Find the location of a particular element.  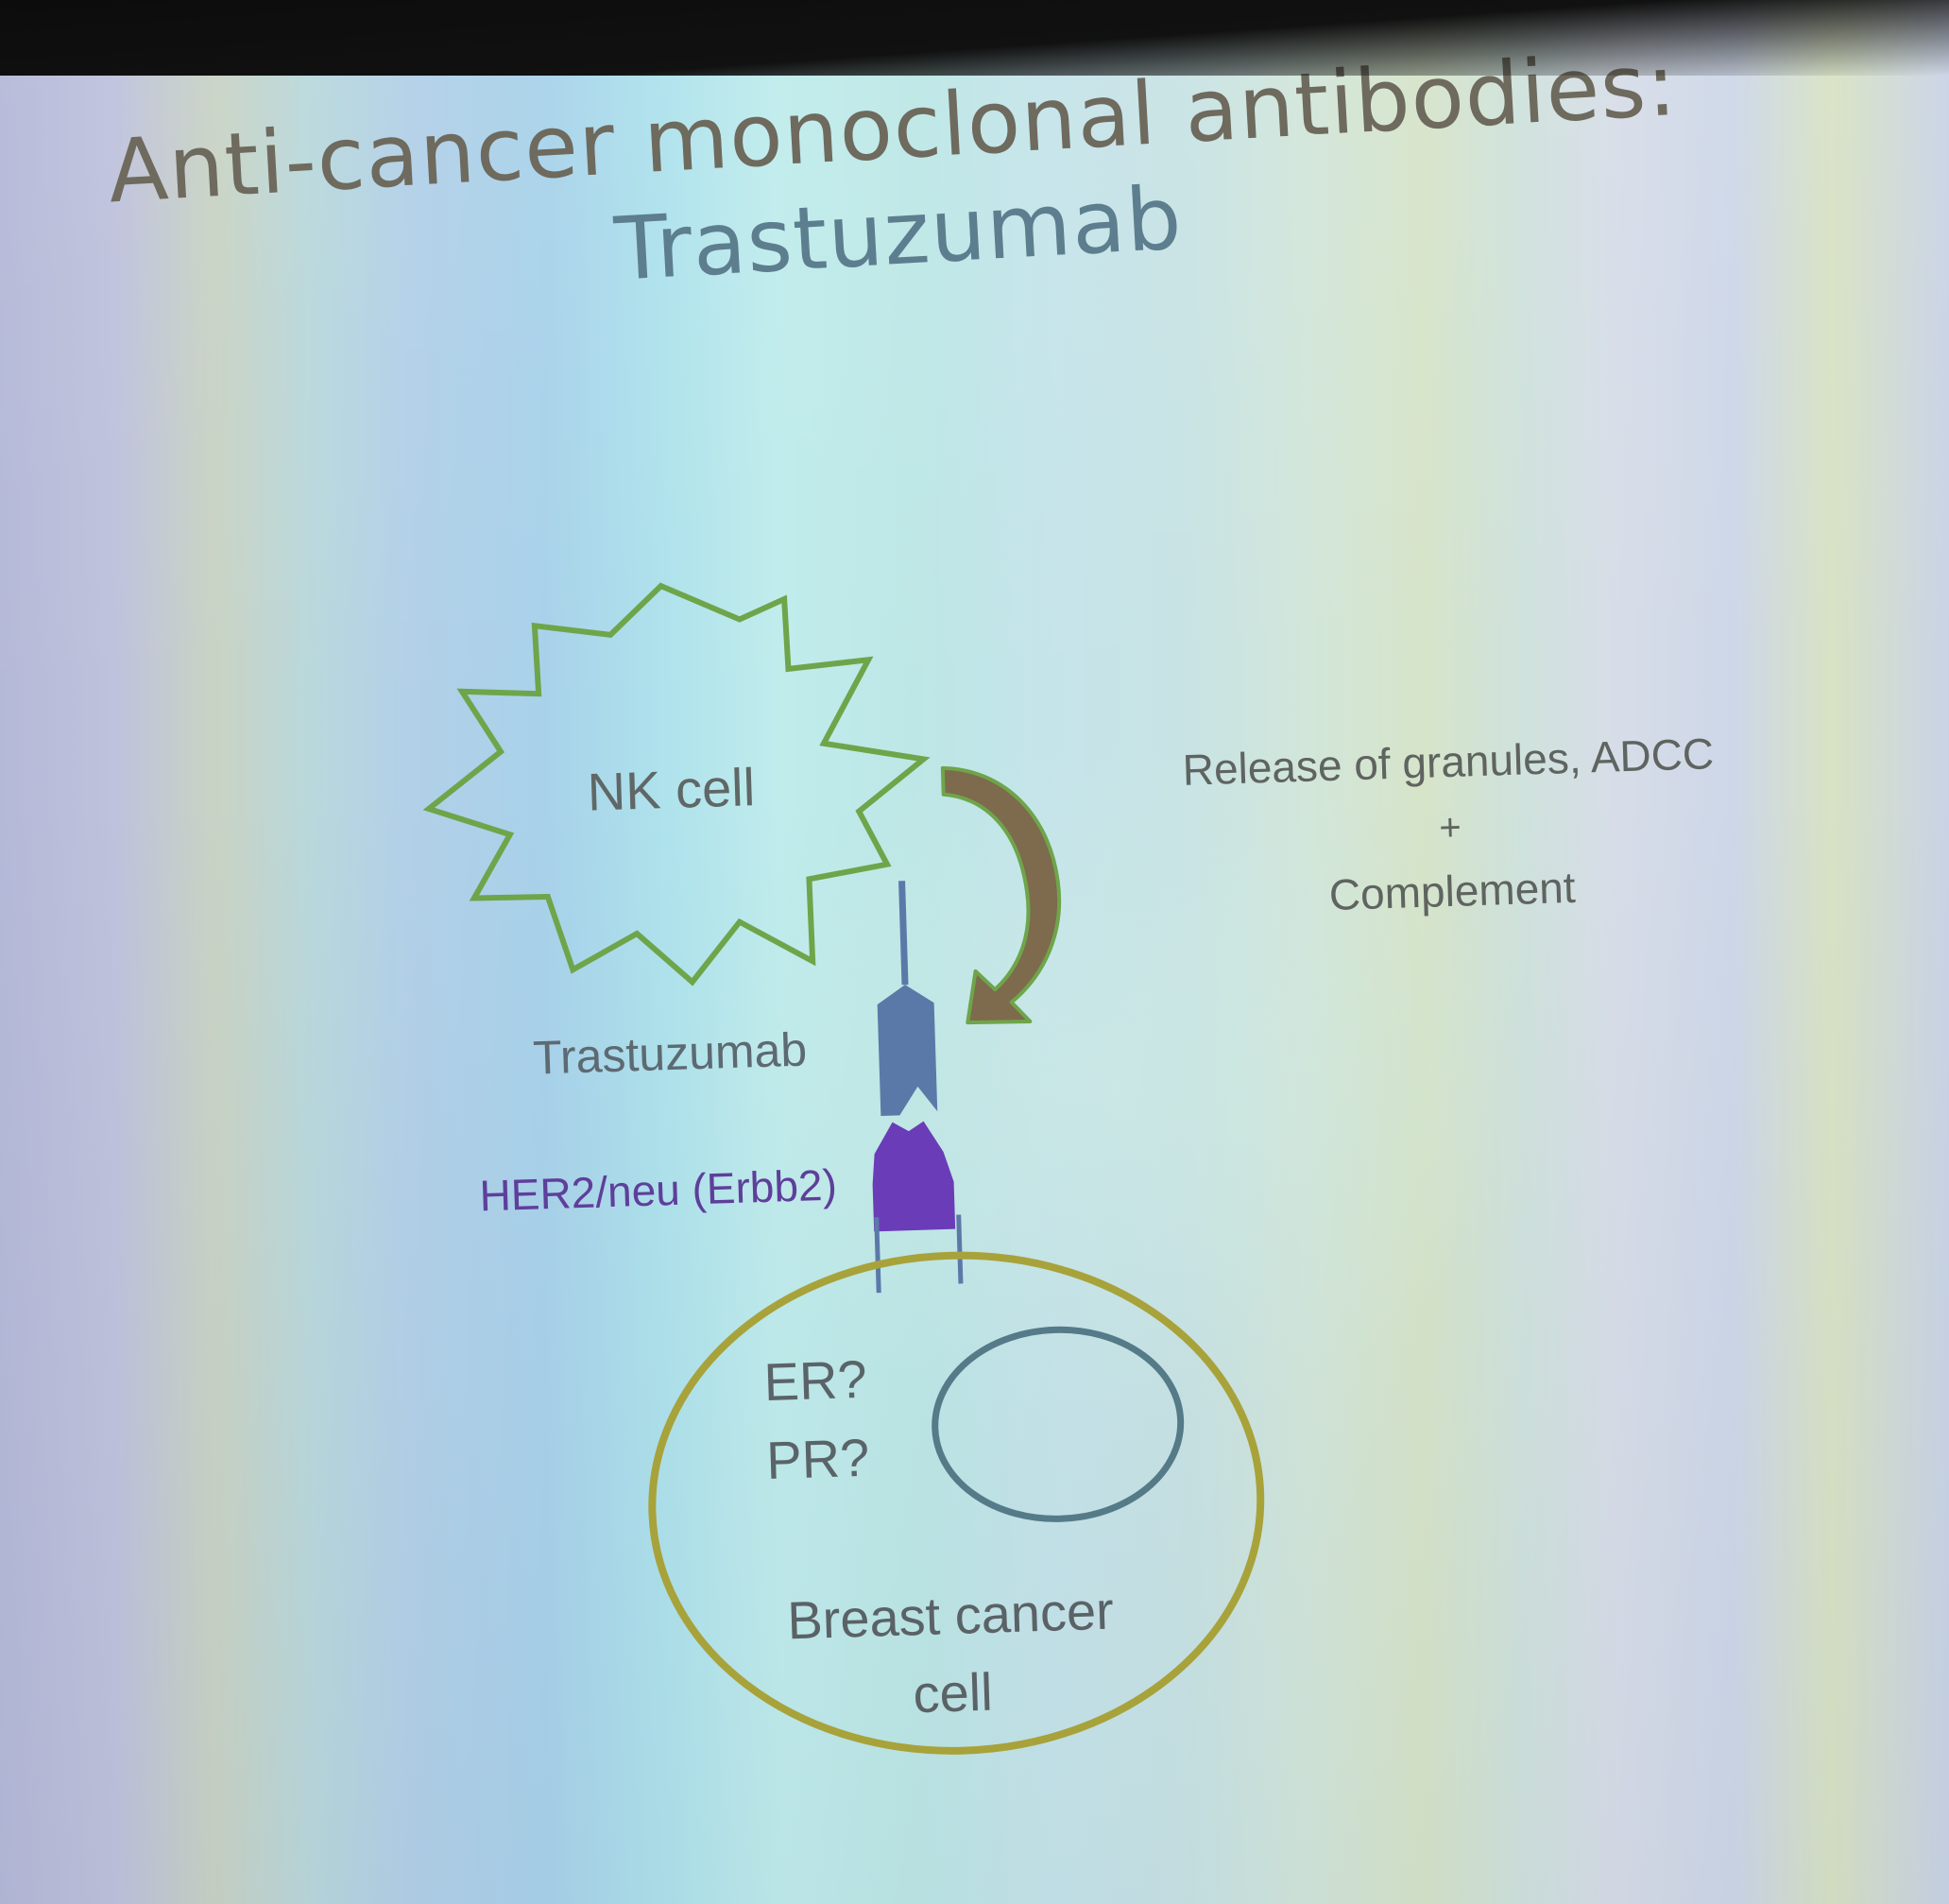

trastuzumab-antibody is located at coordinates (907, 1051).